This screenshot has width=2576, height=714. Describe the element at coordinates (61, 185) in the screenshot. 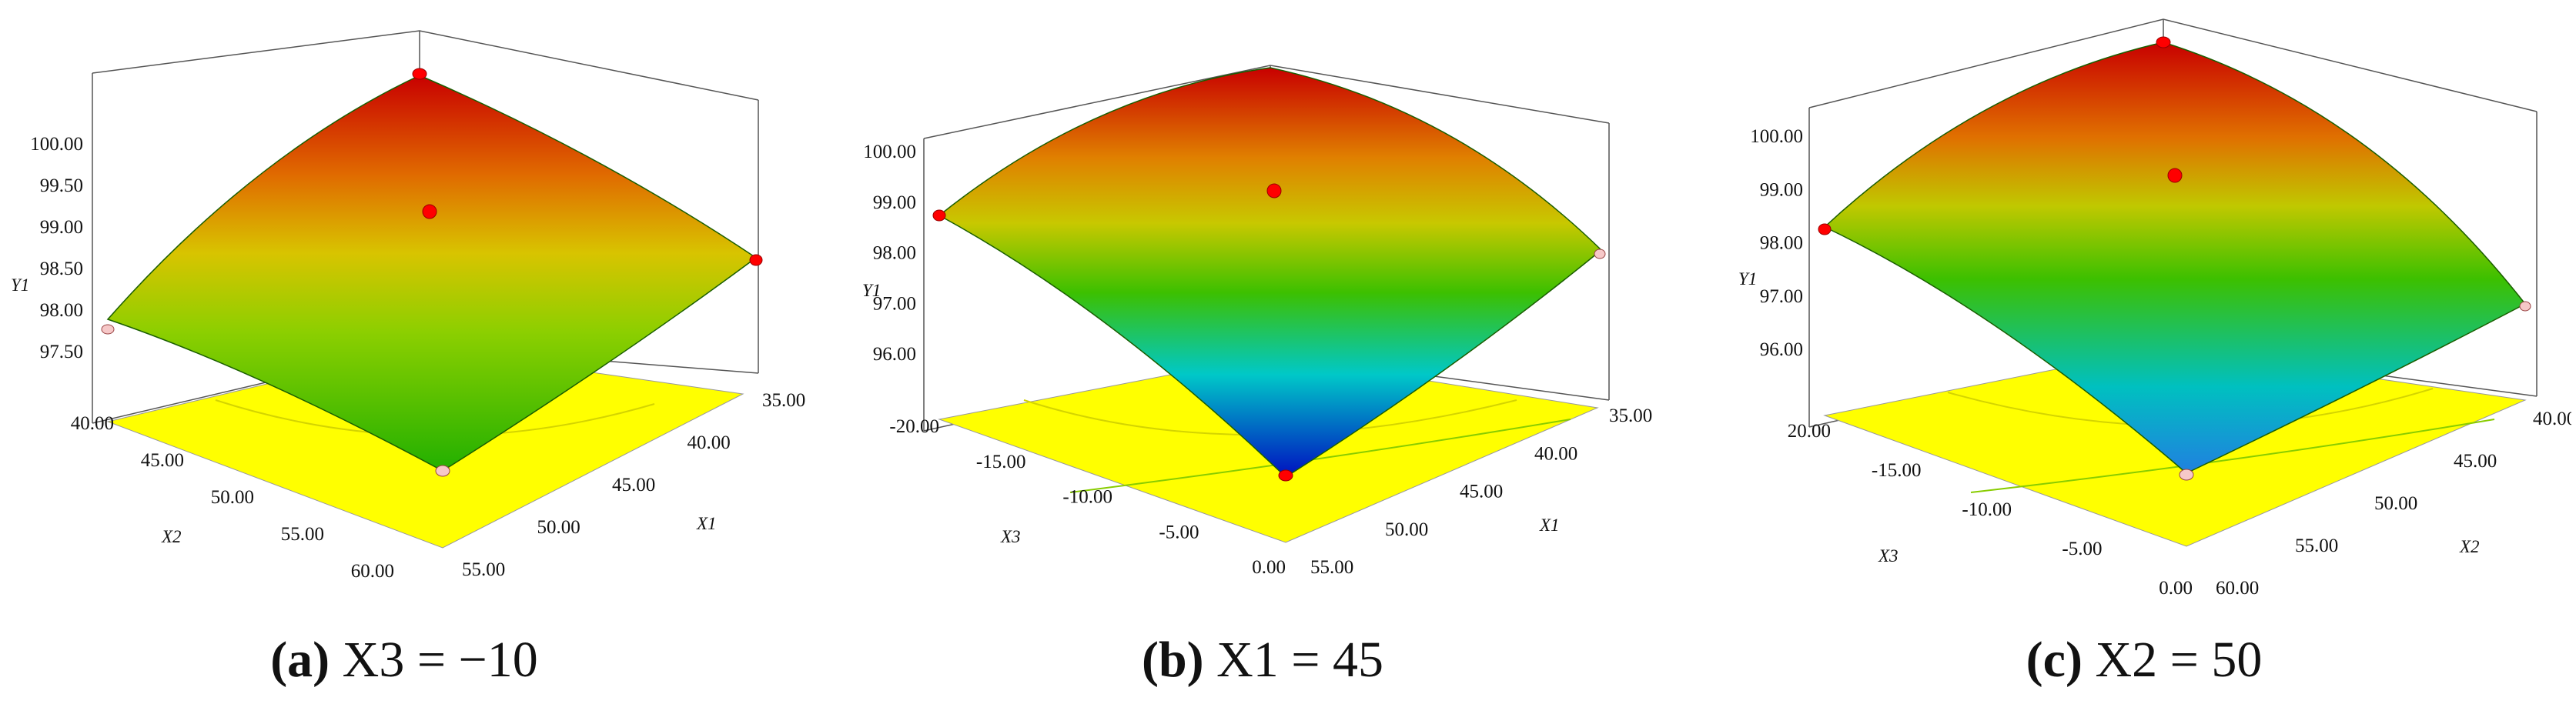

I see `z-tick-label: 99.50` at that location.